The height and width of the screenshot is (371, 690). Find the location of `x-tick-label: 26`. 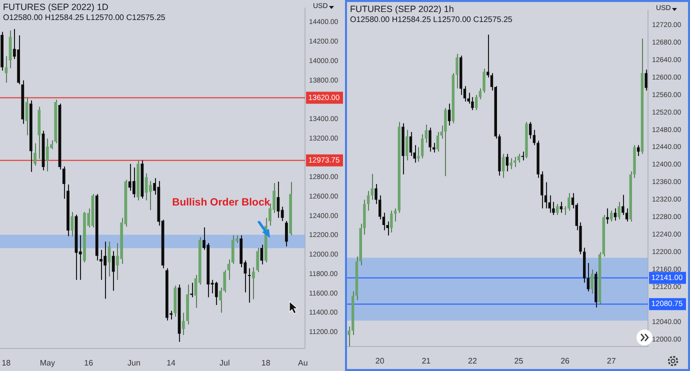

x-tick-label: 26 is located at coordinates (565, 361).